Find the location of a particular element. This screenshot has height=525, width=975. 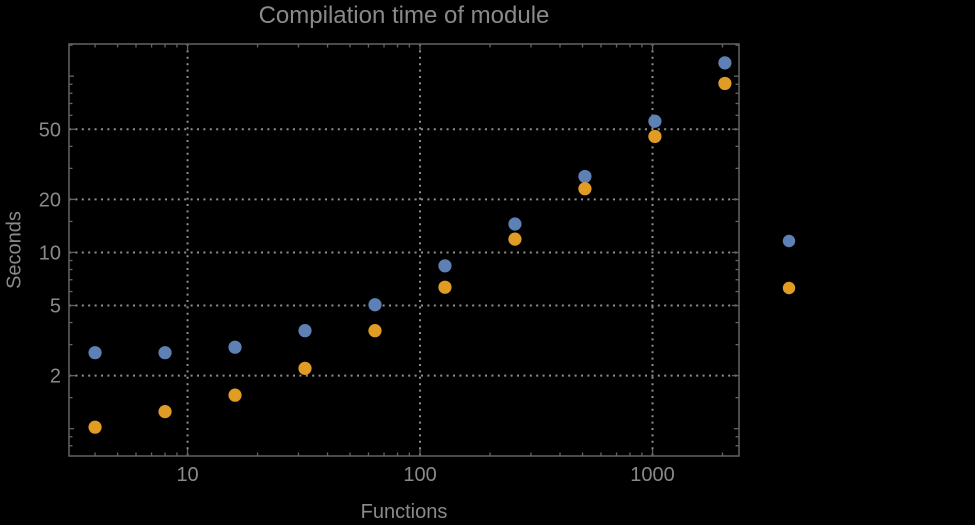

y-tick-label: 2 is located at coordinates (55, 377).